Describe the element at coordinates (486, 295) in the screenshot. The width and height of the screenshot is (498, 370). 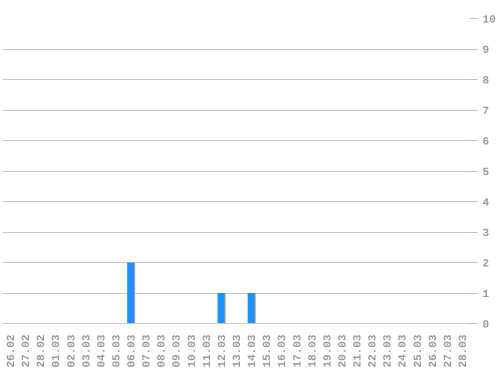
I see `y-tick-label: 1` at that location.